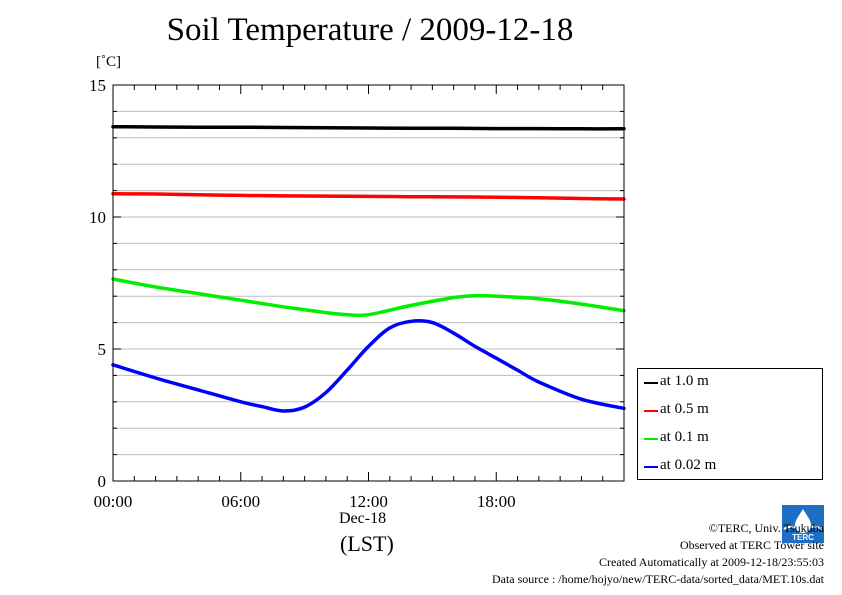 The height and width of the screenshot is (595, 842). Describe the element at coordinates (684, 409) in the screenshot. I see `legend-label: at 0.5 m` at that location.